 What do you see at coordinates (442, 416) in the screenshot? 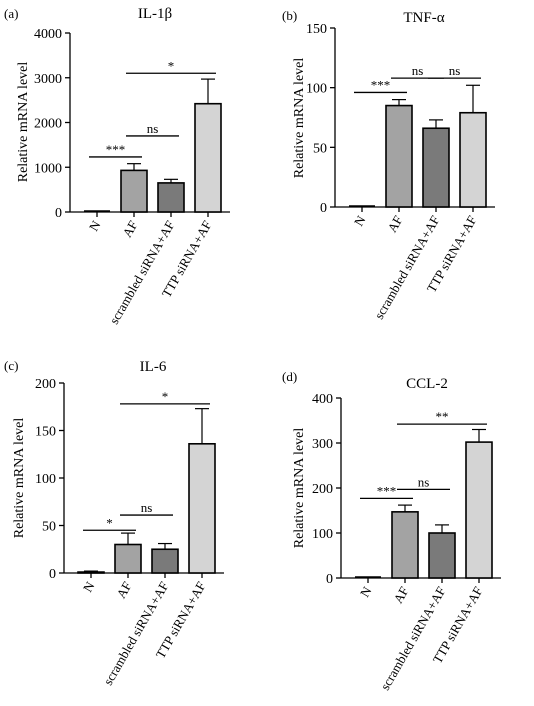
I see `significance-label: **` at bounding box center [442, 416].